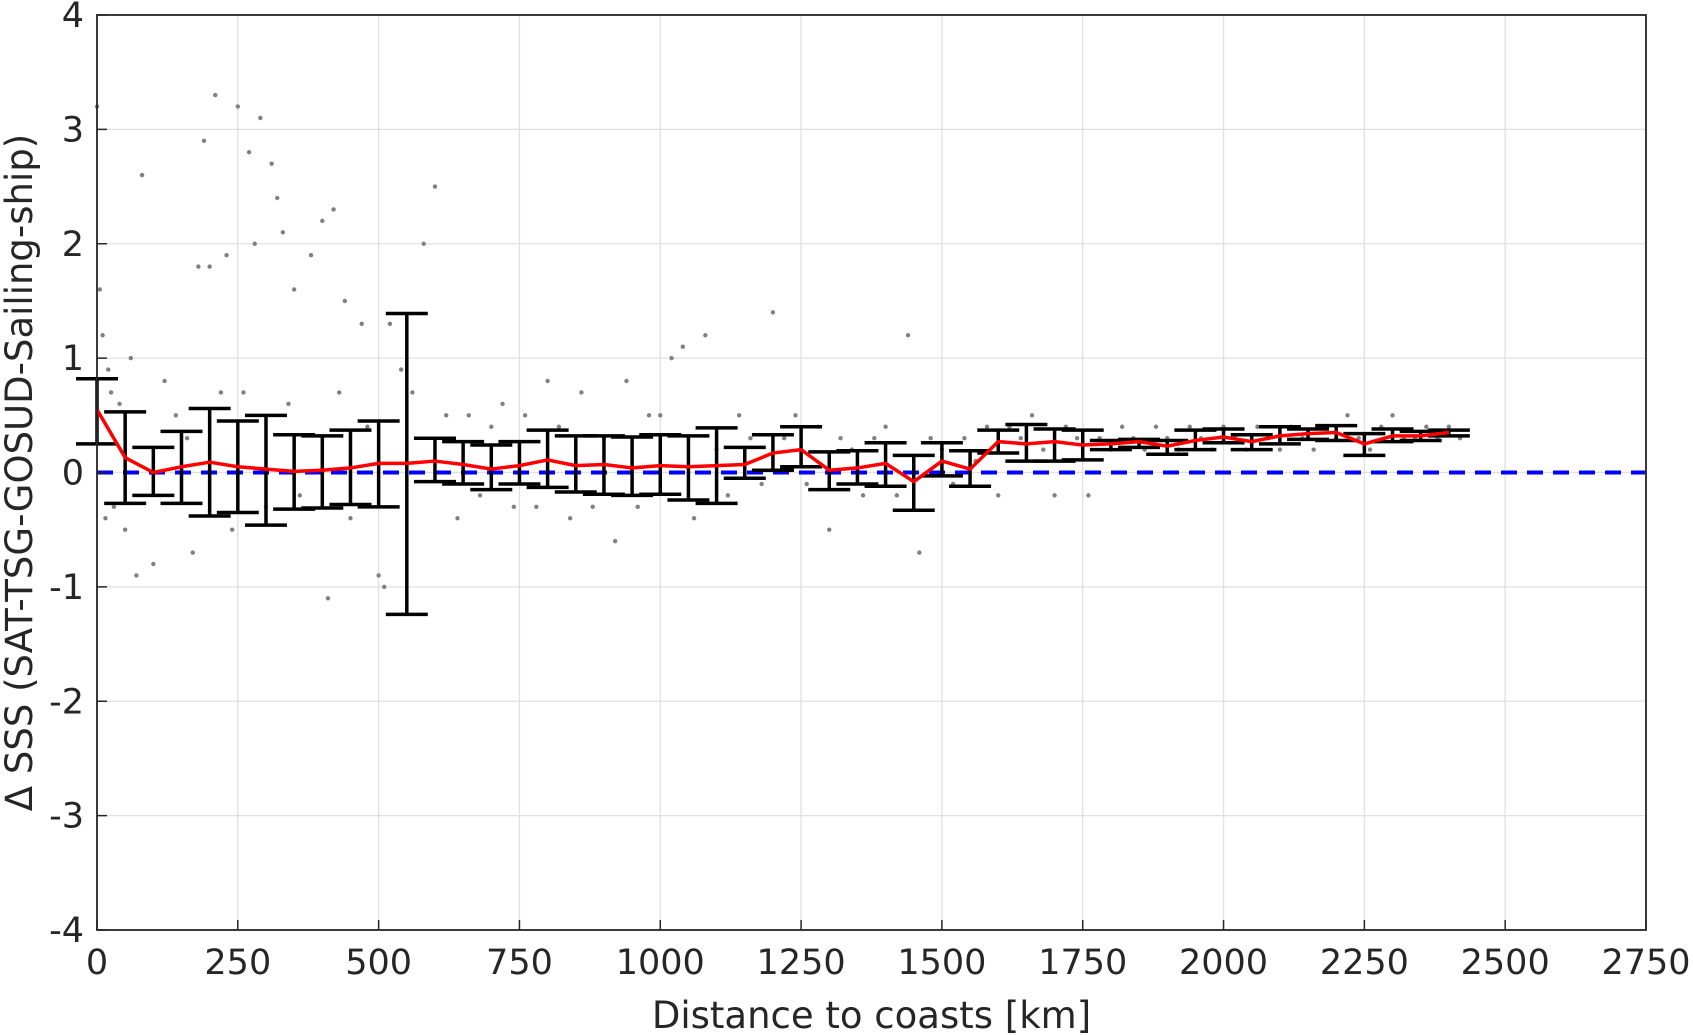 The image size is (1693, 1035). What do you see at coordinates (73, 130) in the screenshot?
I see `y-tick-label: 3` at bounding box center [73, 130].